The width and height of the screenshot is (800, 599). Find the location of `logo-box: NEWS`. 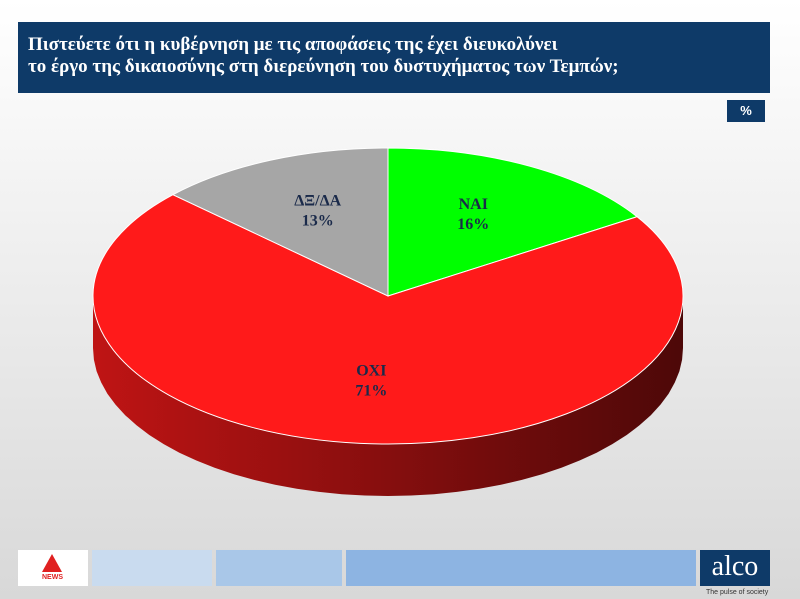

logo-box: NEWS is located at coordinates (53, 568).